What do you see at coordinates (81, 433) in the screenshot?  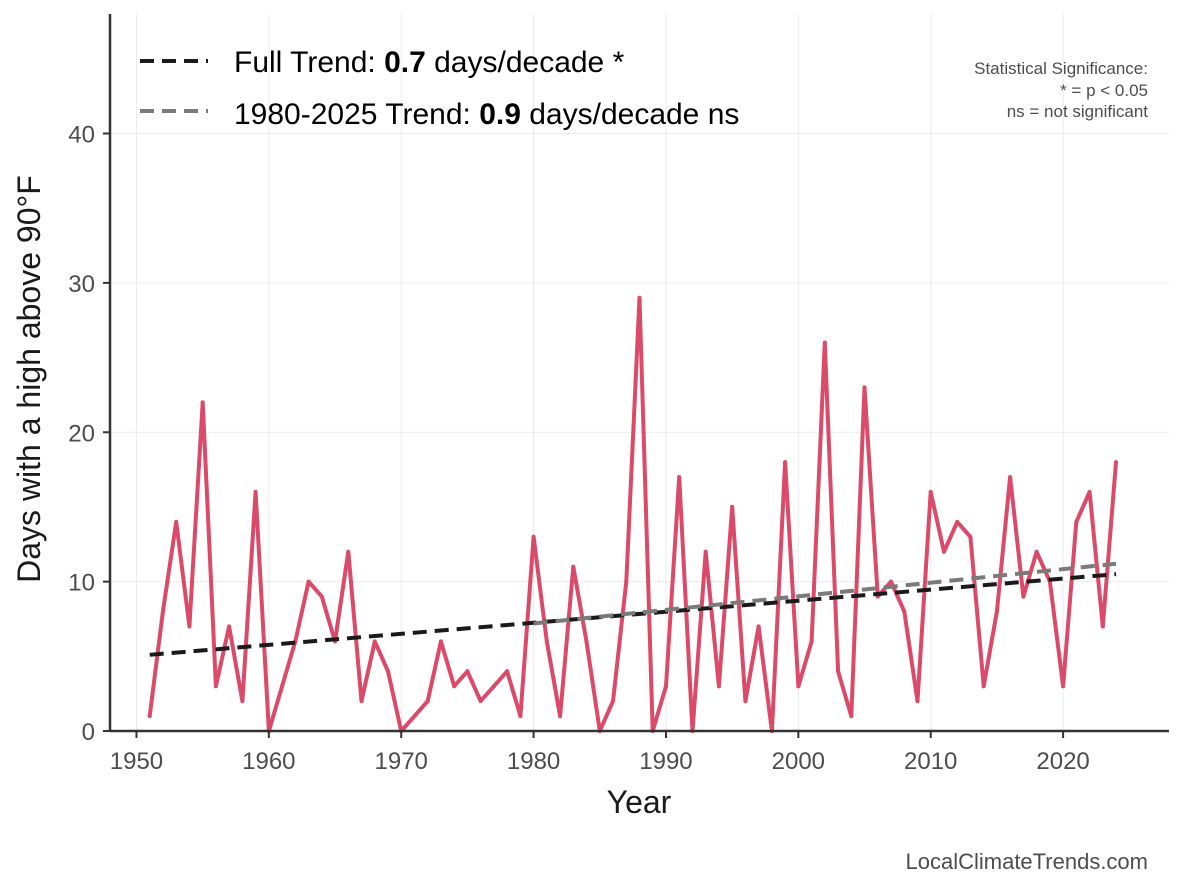 I see `y-tick-label: 20` at bounding box center [81, 433].